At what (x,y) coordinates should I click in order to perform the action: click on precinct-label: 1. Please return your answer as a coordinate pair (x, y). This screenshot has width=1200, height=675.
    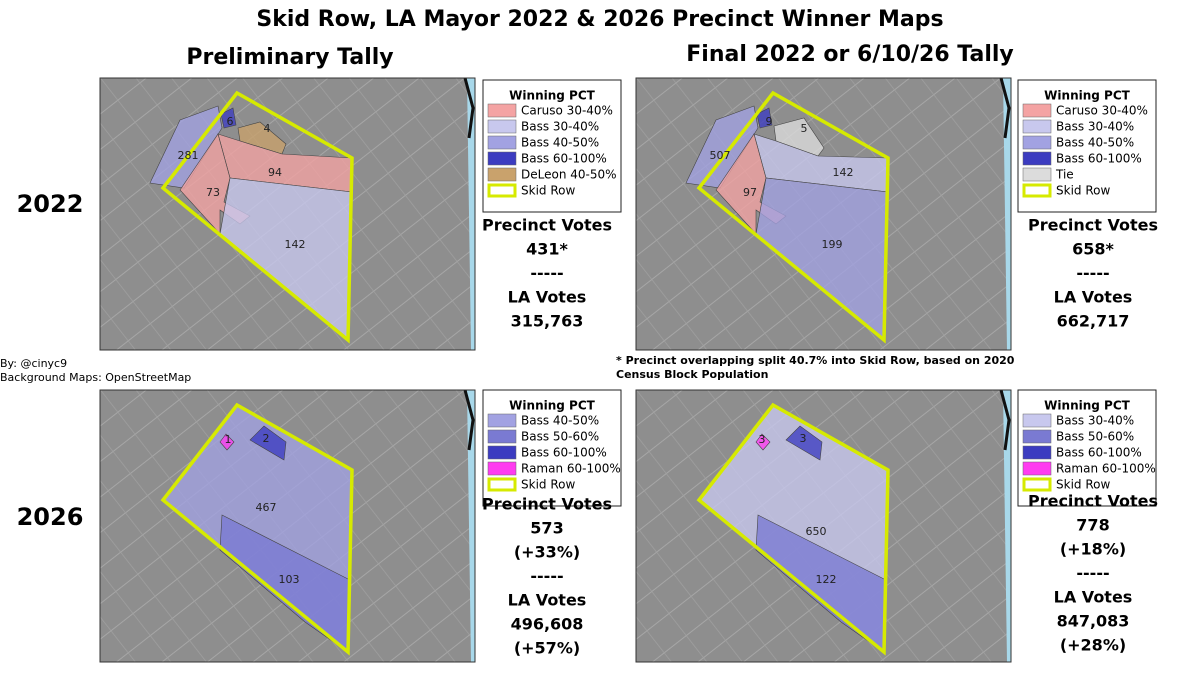
    Looking at the image, I should click on (228, 439).